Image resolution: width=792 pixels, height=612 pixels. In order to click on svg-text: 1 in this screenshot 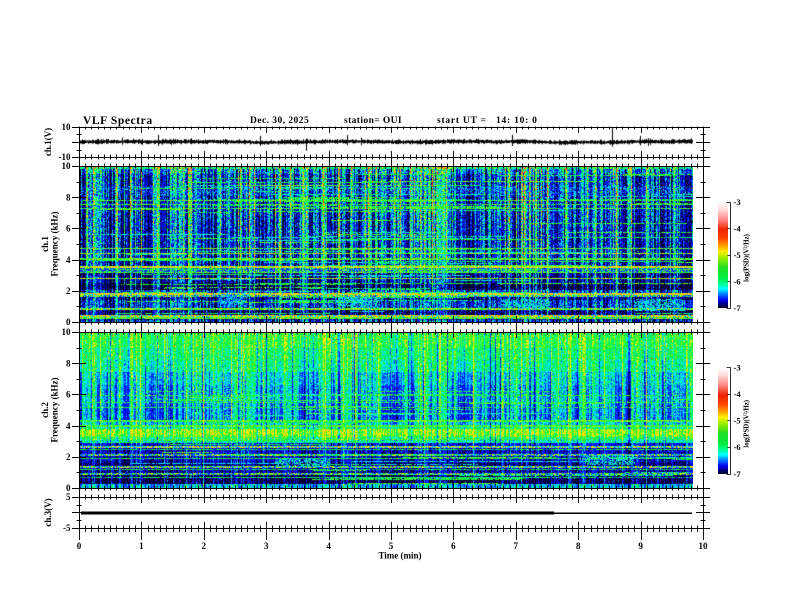, I will do `click(141, 546)`.